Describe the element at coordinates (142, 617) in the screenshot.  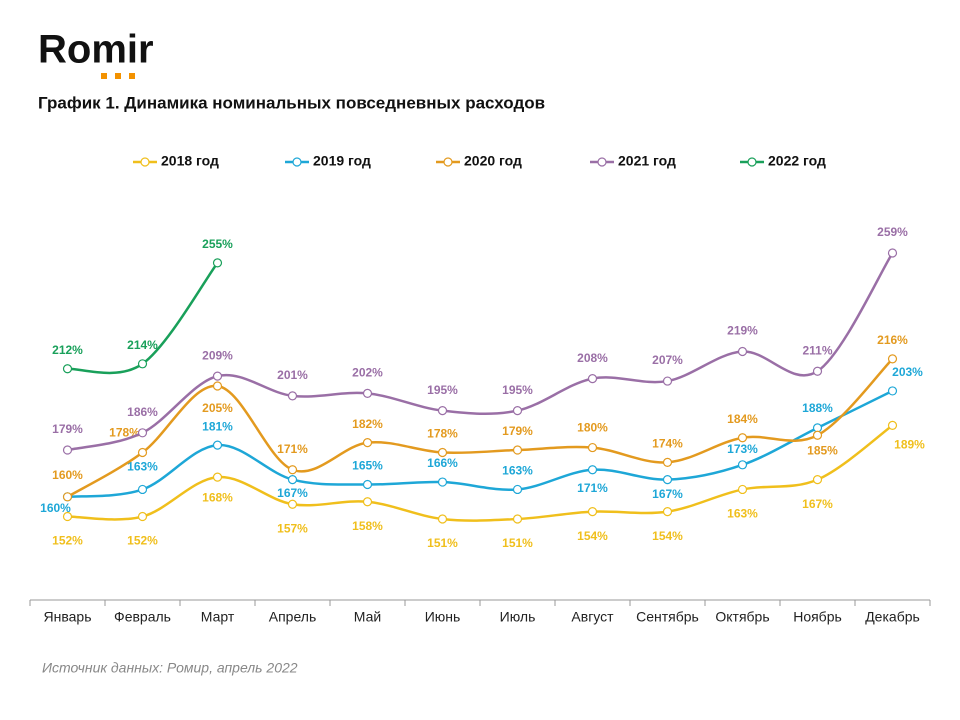
I see `x-tick-label: Февраль` at that location.